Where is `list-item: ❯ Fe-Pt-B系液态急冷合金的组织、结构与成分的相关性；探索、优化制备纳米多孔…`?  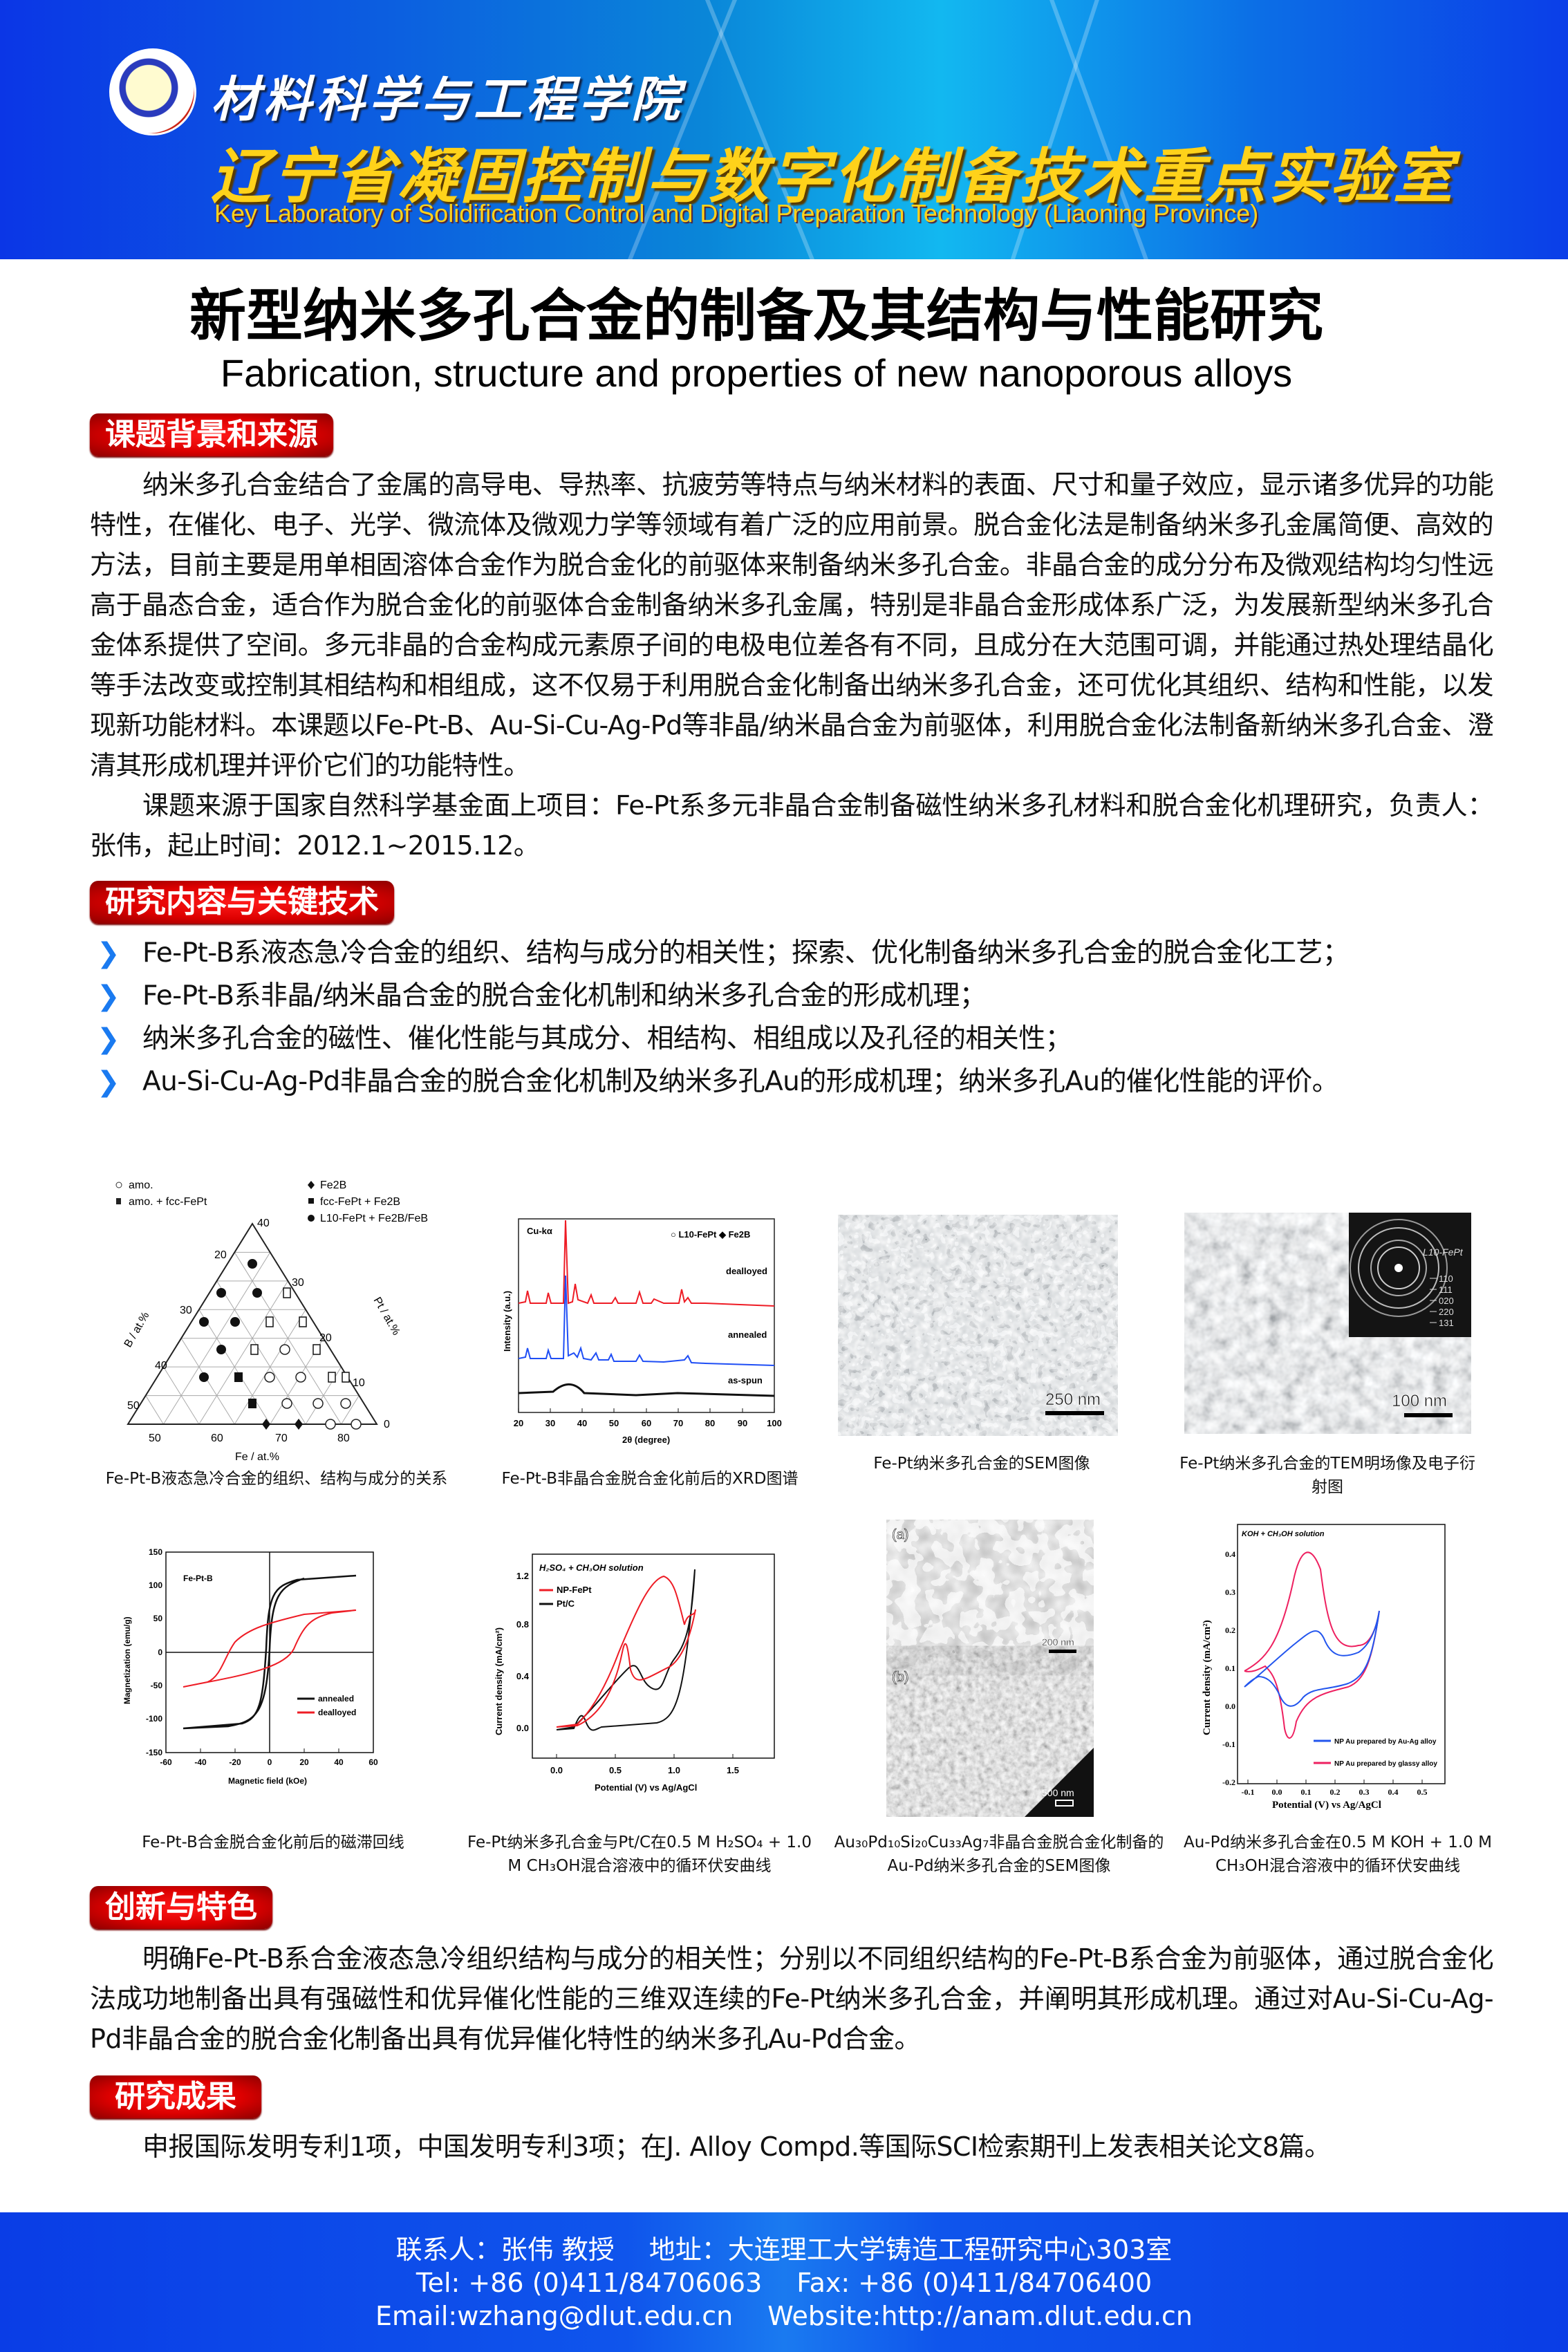 list-item: ❯ Fe-Pt-B系液态急冷合金的组织、结构与成分的相关性；探索、优化制备纳米多孔… is located at coordinates (791, 953).